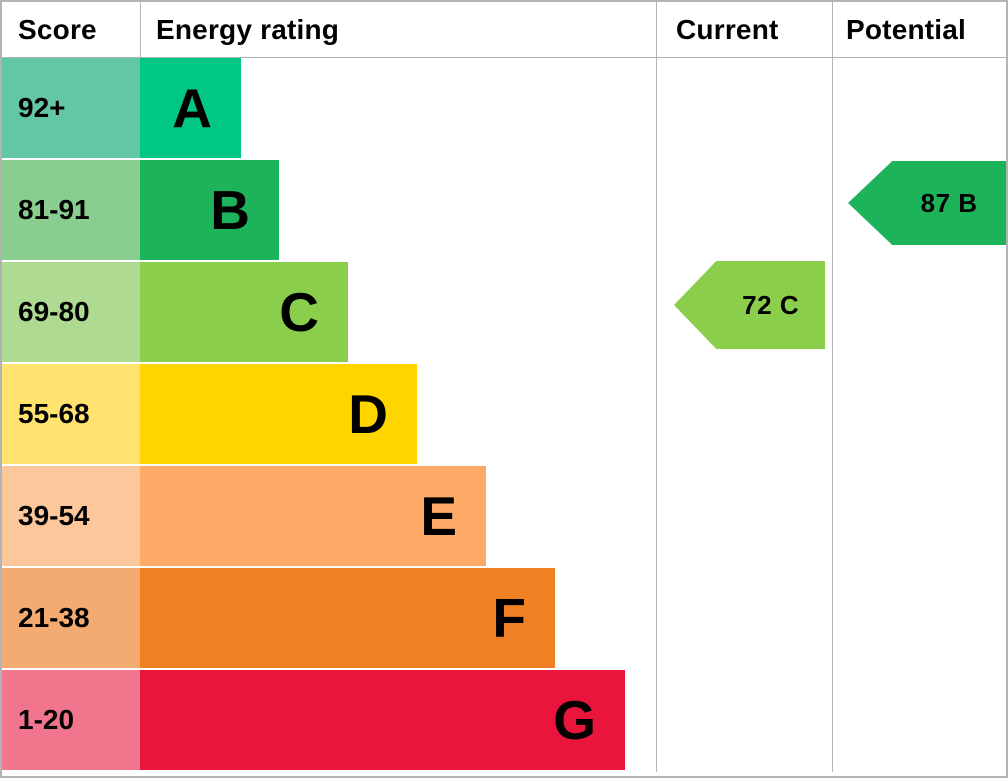 This screenshot has height=778, width=1008. Describe the element at coordinates (438, 515) in the screenshot. I see `rating-letter-e: E` at that location.